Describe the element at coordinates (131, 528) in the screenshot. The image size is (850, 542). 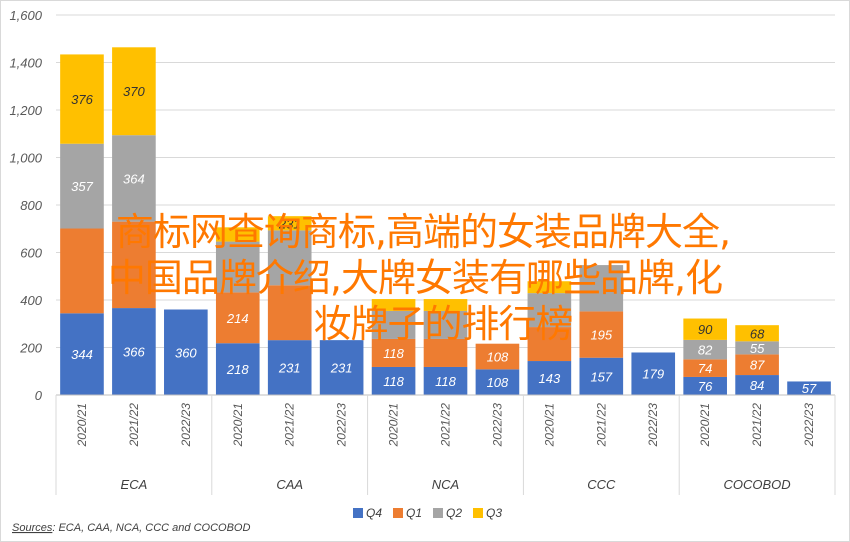
I see `source-note: Sources: ECA, CAA, NCA, CCC and COCOBOD` at that location.